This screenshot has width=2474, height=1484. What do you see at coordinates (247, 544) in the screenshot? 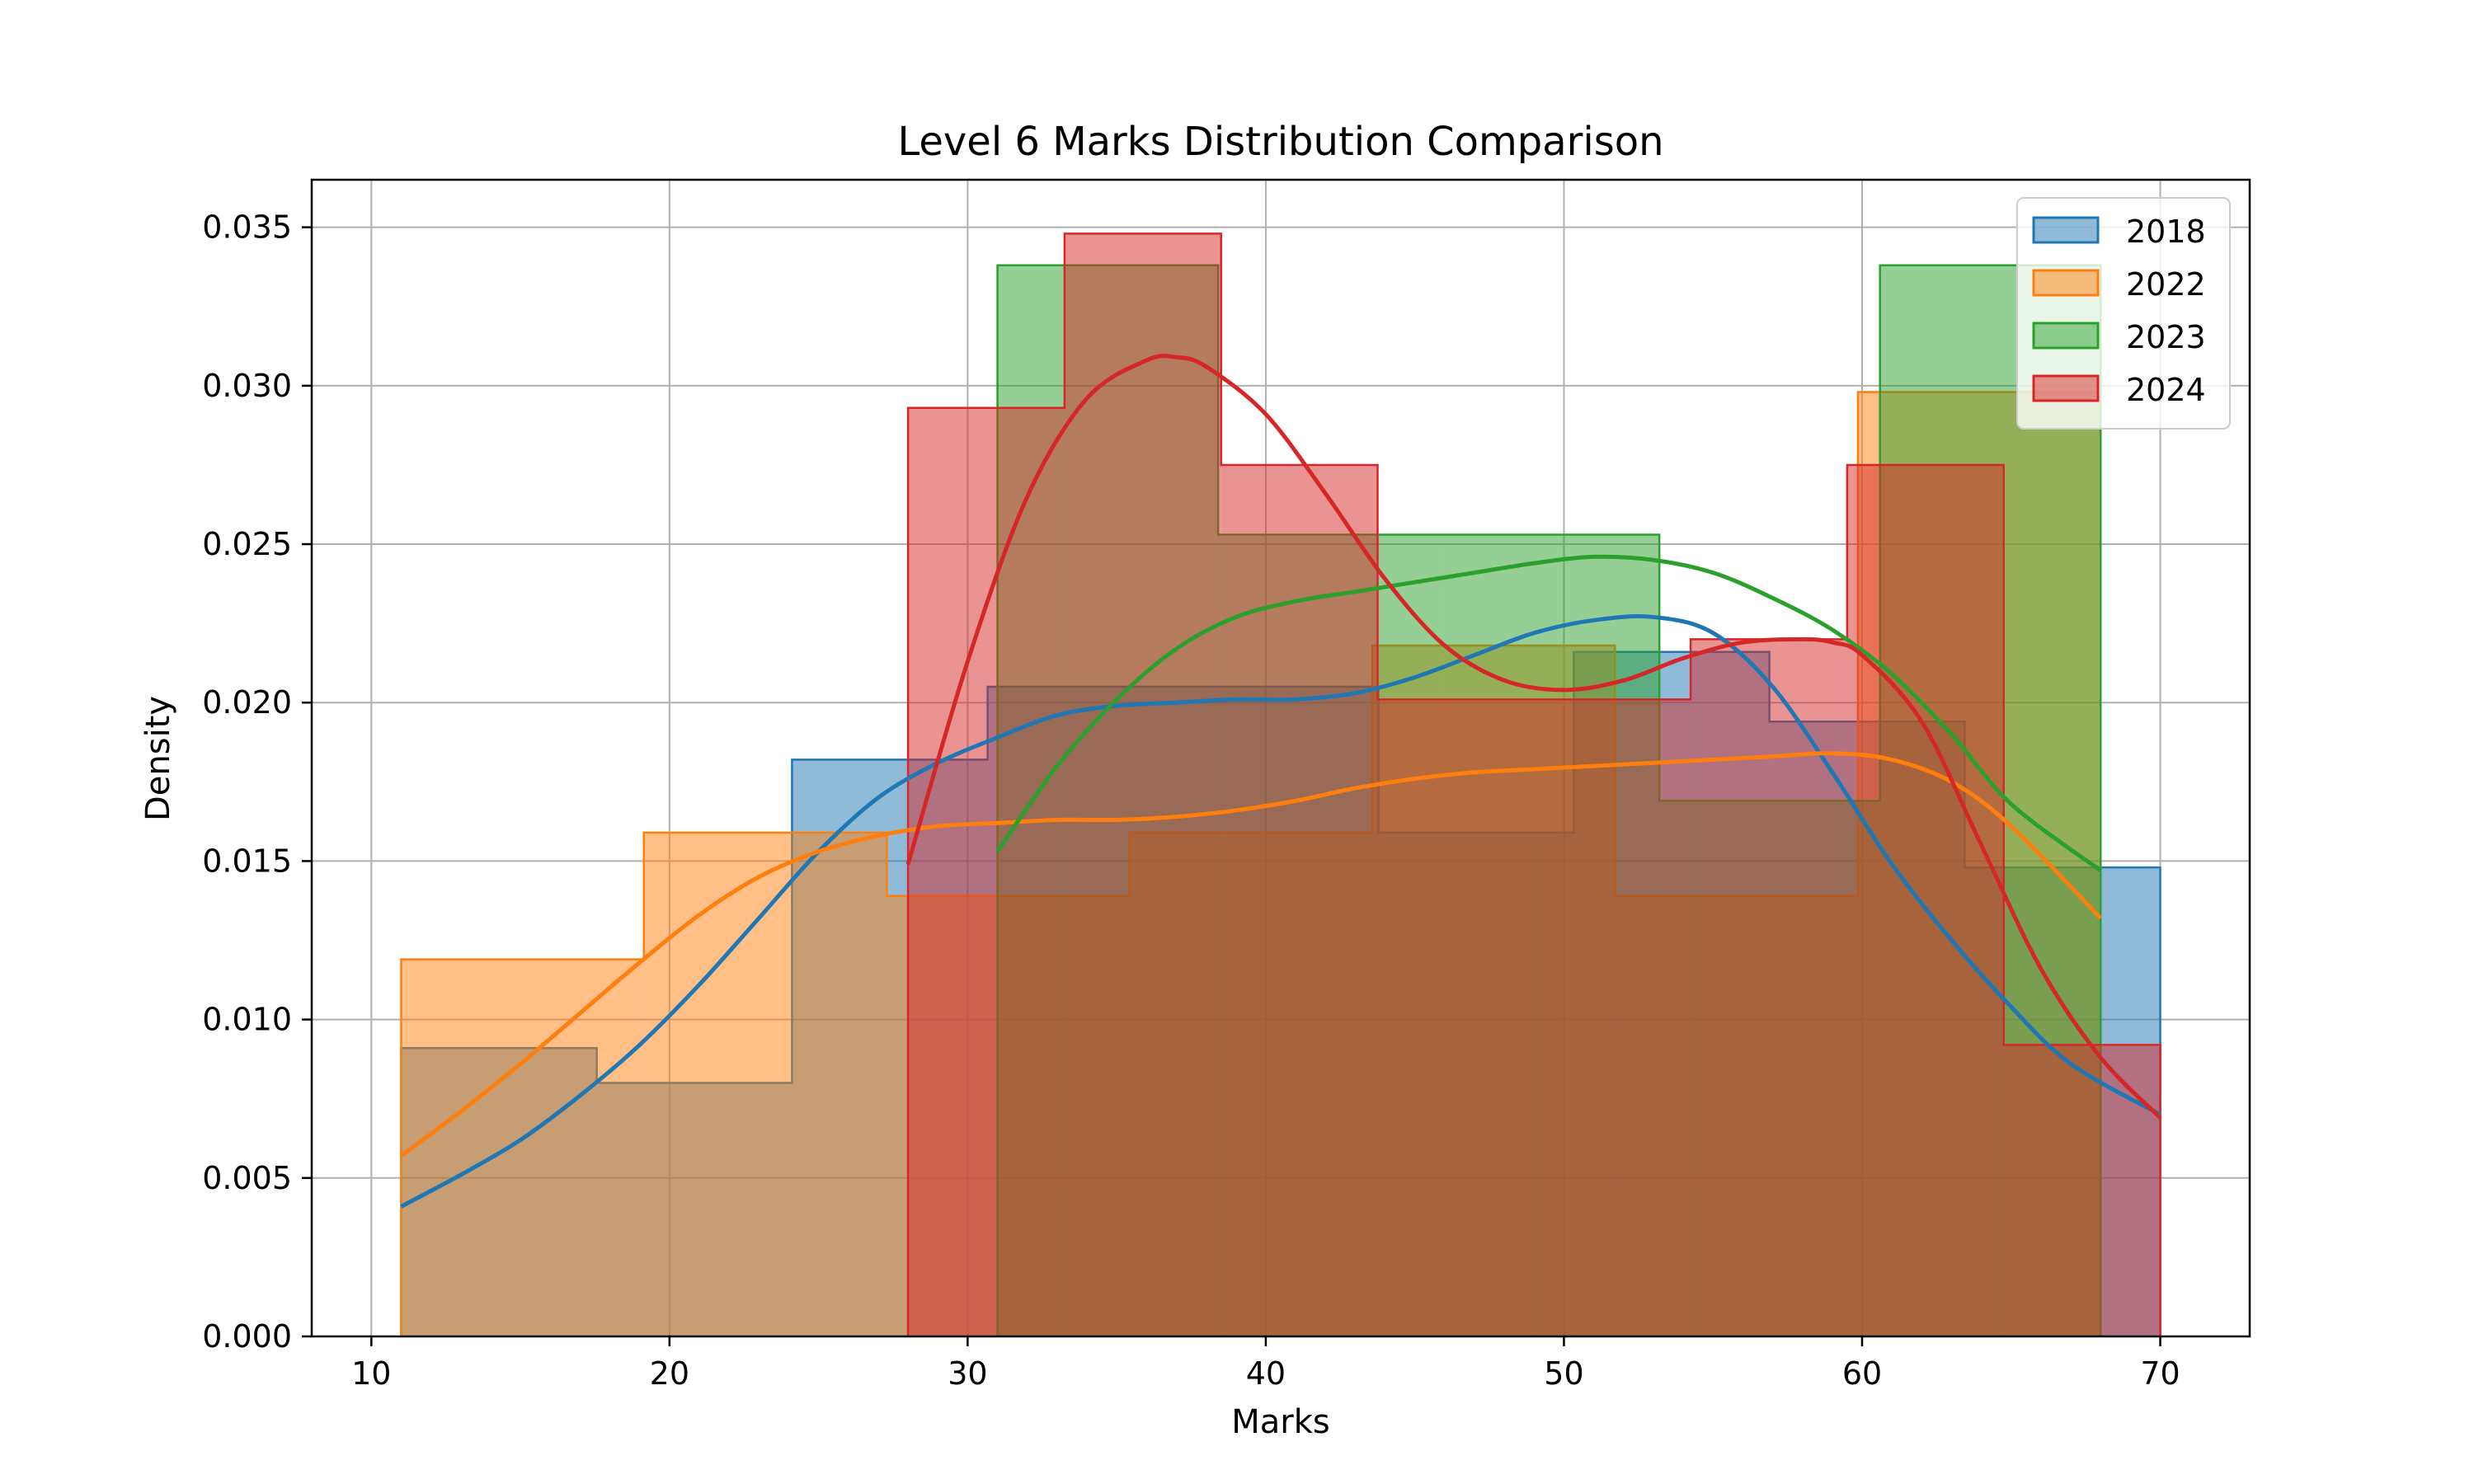
I see `y-tick-label: 0.025` at bounding box center [247, 544].